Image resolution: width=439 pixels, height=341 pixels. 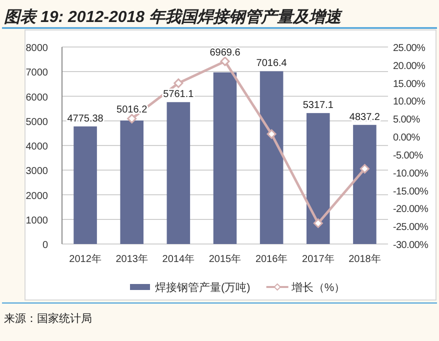 What do you see at coordinates (364, 117) in the screenshot?
I see `data-label: 4837.2` at bounding box center [364, 117].